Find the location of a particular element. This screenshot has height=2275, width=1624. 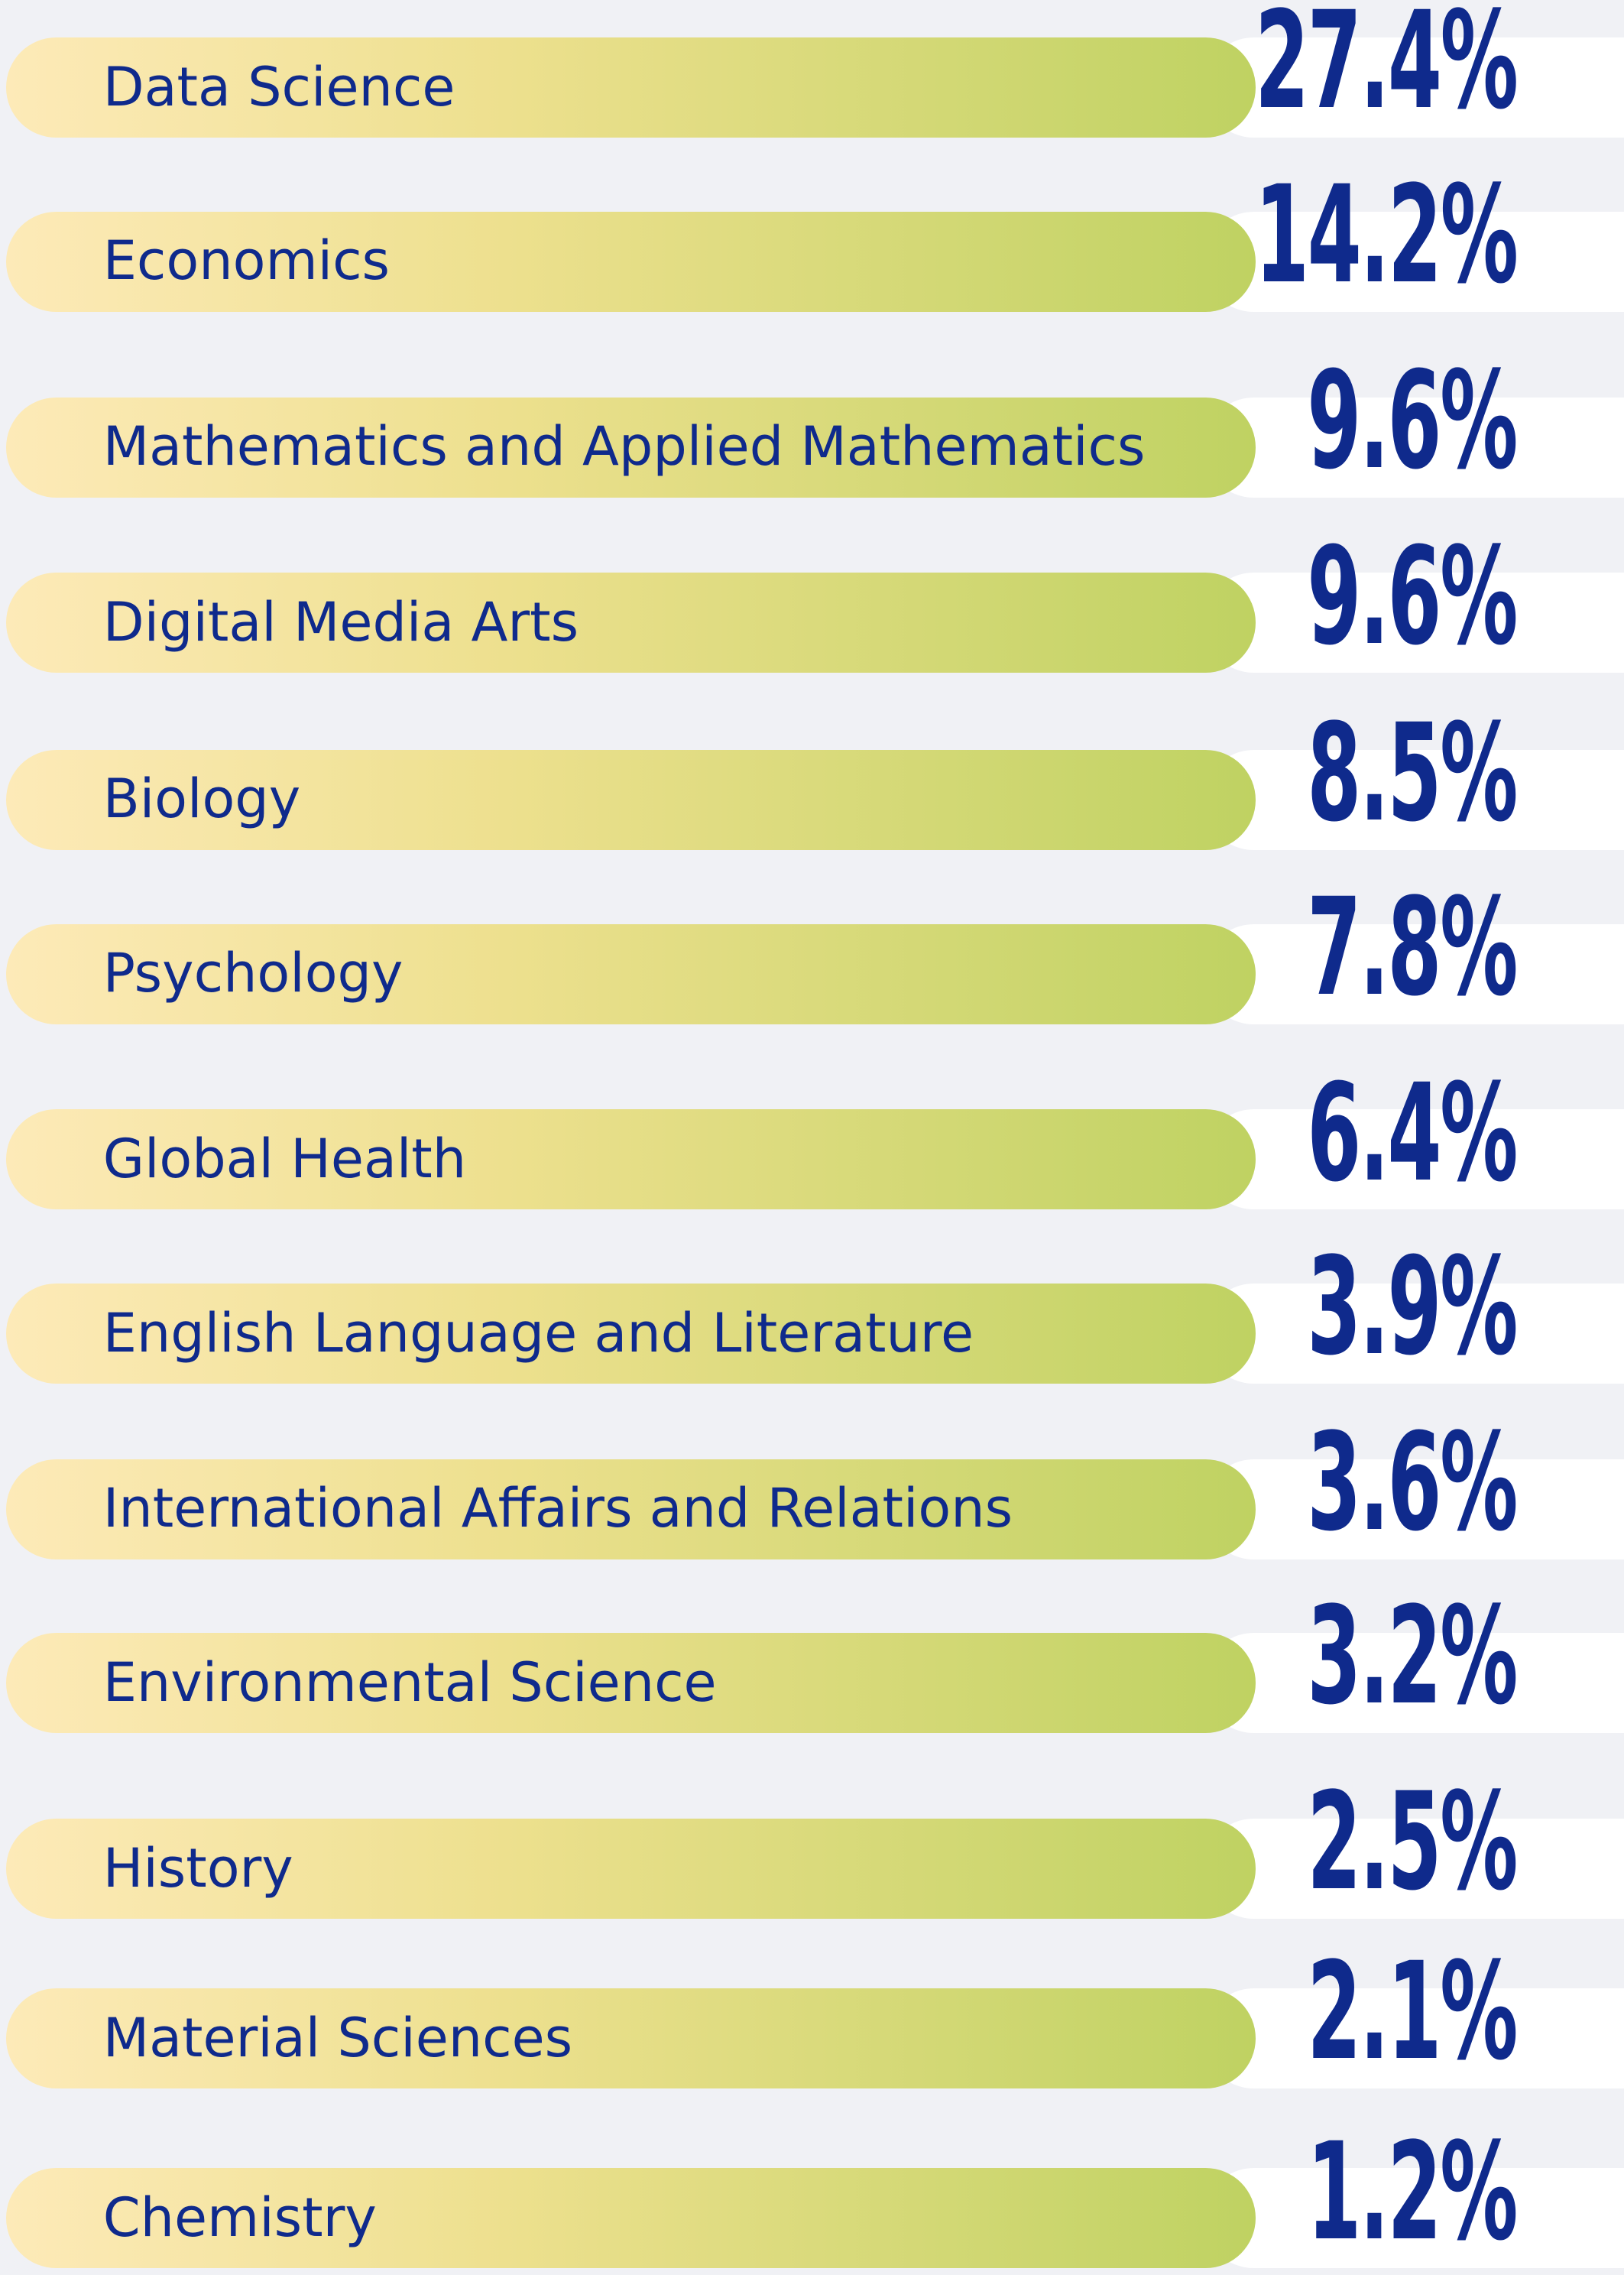

row-label: History is located at coordinates (197, 1868).